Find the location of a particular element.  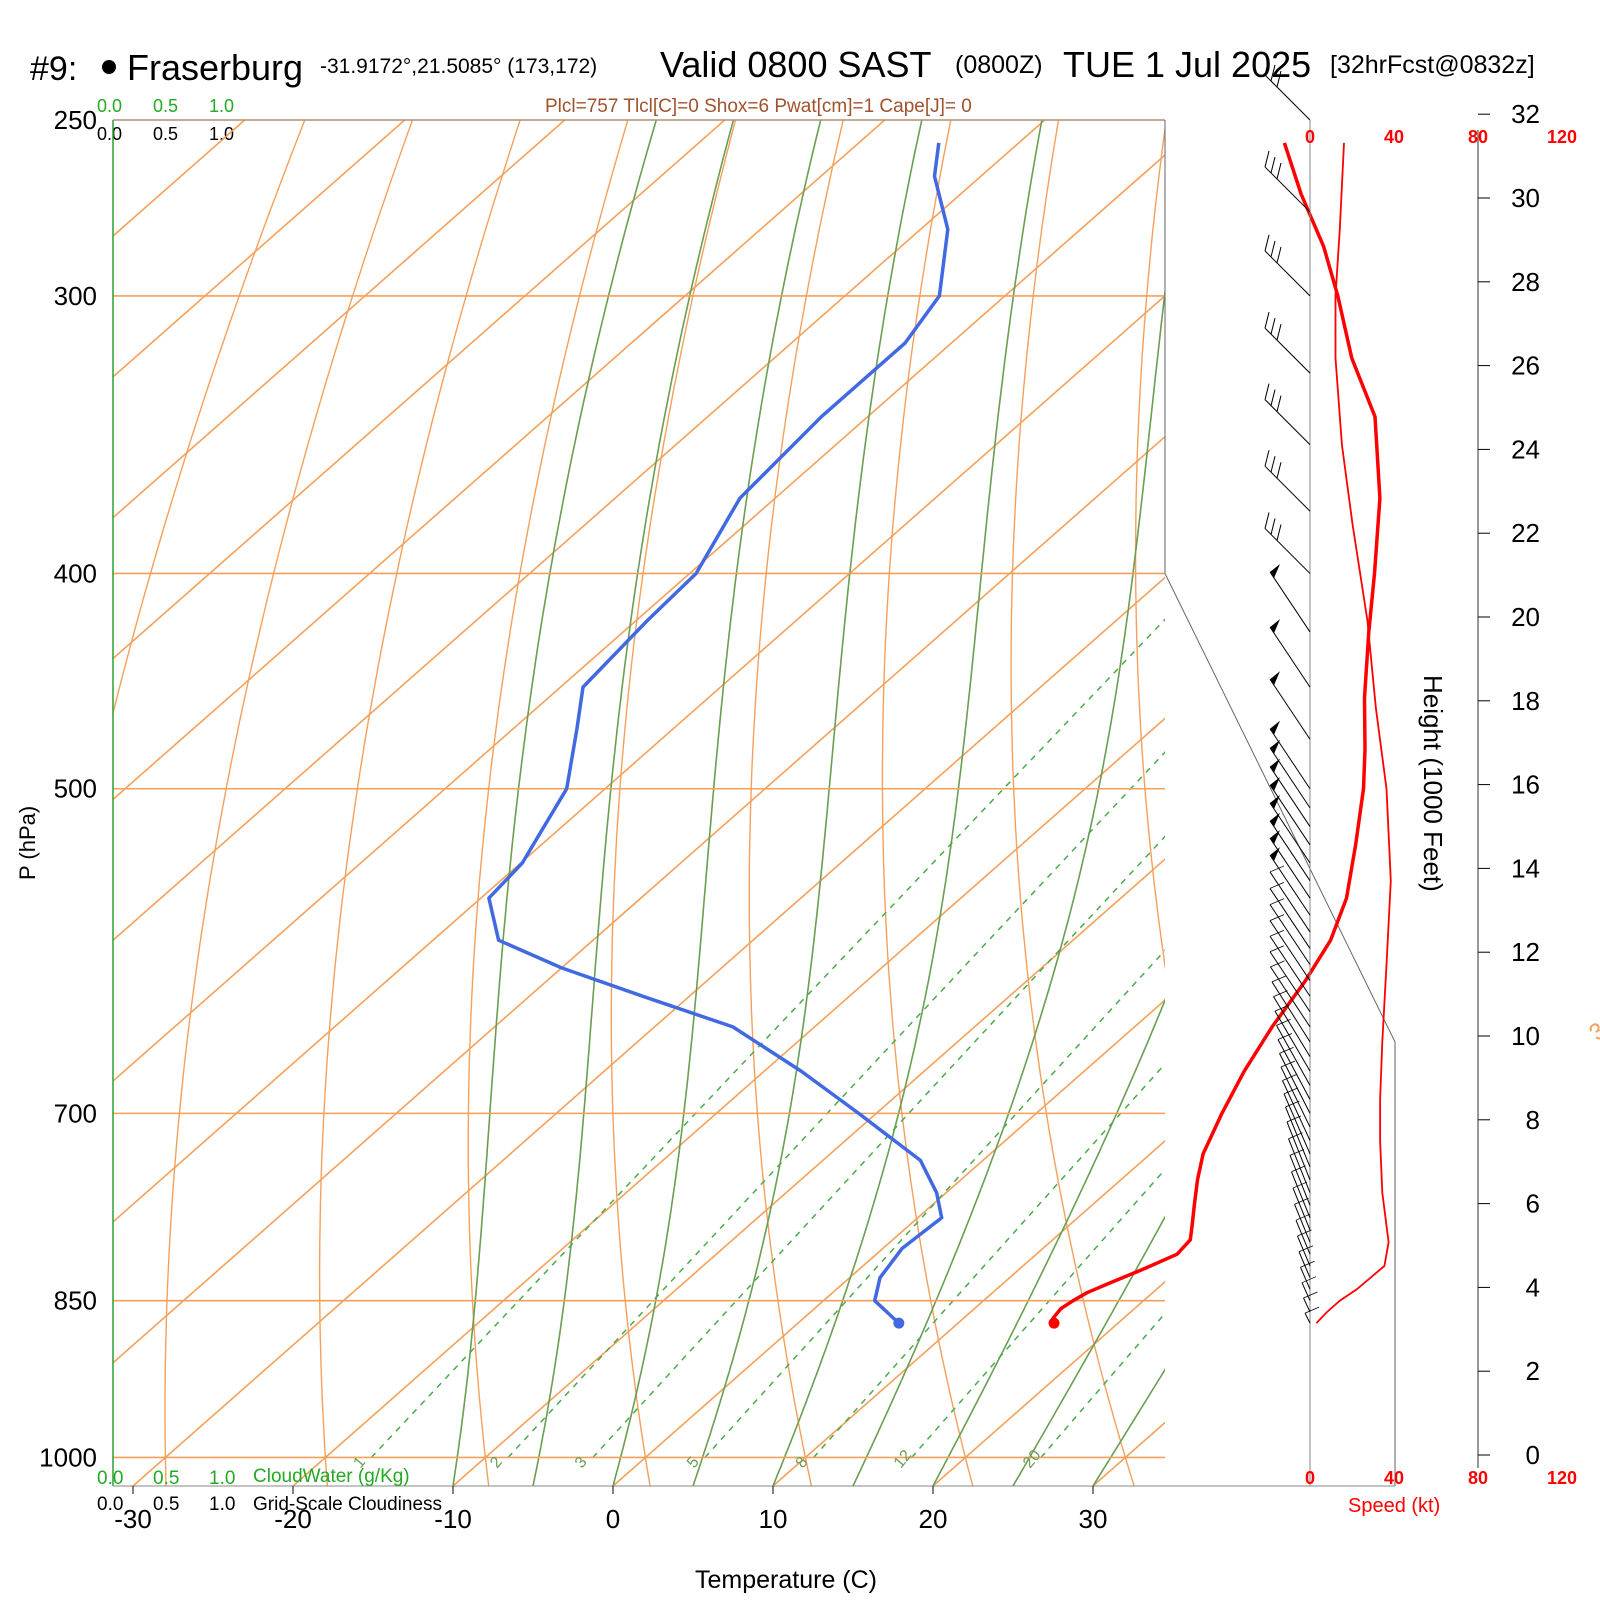

wind-panel is located at coordinates (1292, 772).